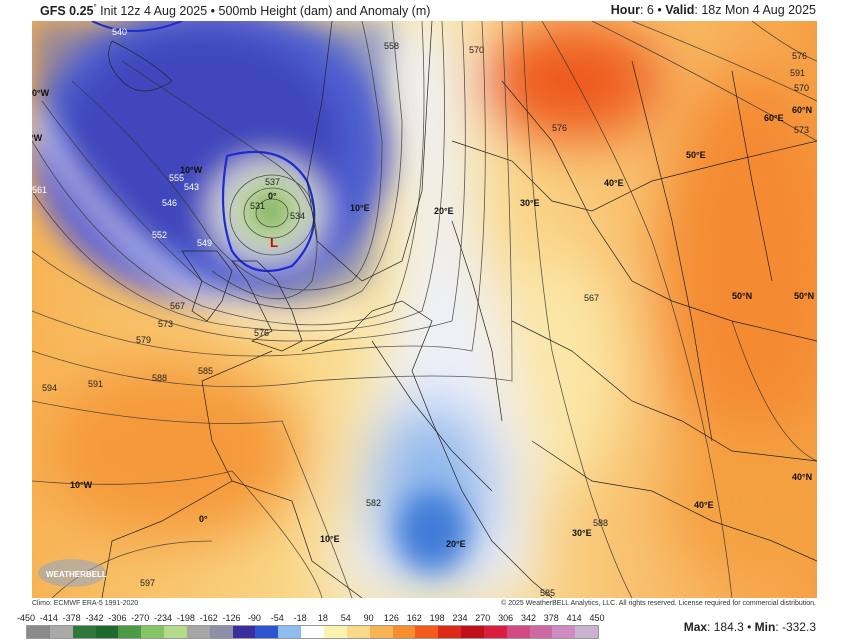 The image size is (854, 640). What do you see at coordinates (391, 46) in the screenshot?
I see `contour-label: 558` at bounding box center [391, 46].